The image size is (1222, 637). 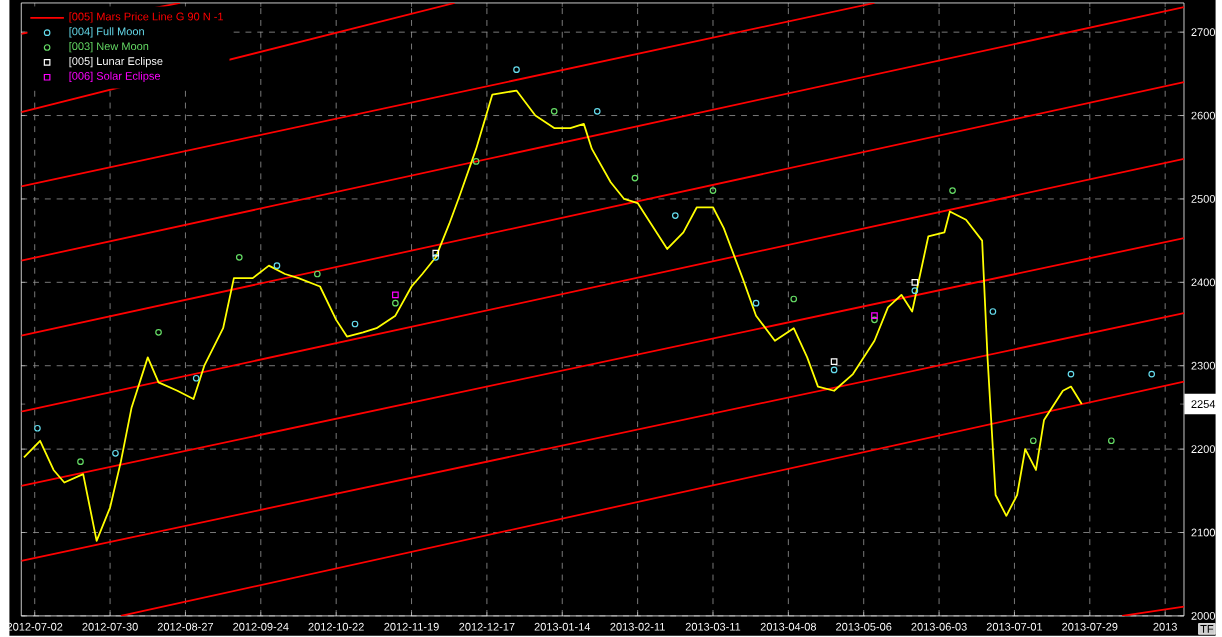 What do you see at coordinates (146, 17) in the screenshot?
I see `legend-label: [005] Mars Price Line G 90 N -1` at bounding box center [146, 17].